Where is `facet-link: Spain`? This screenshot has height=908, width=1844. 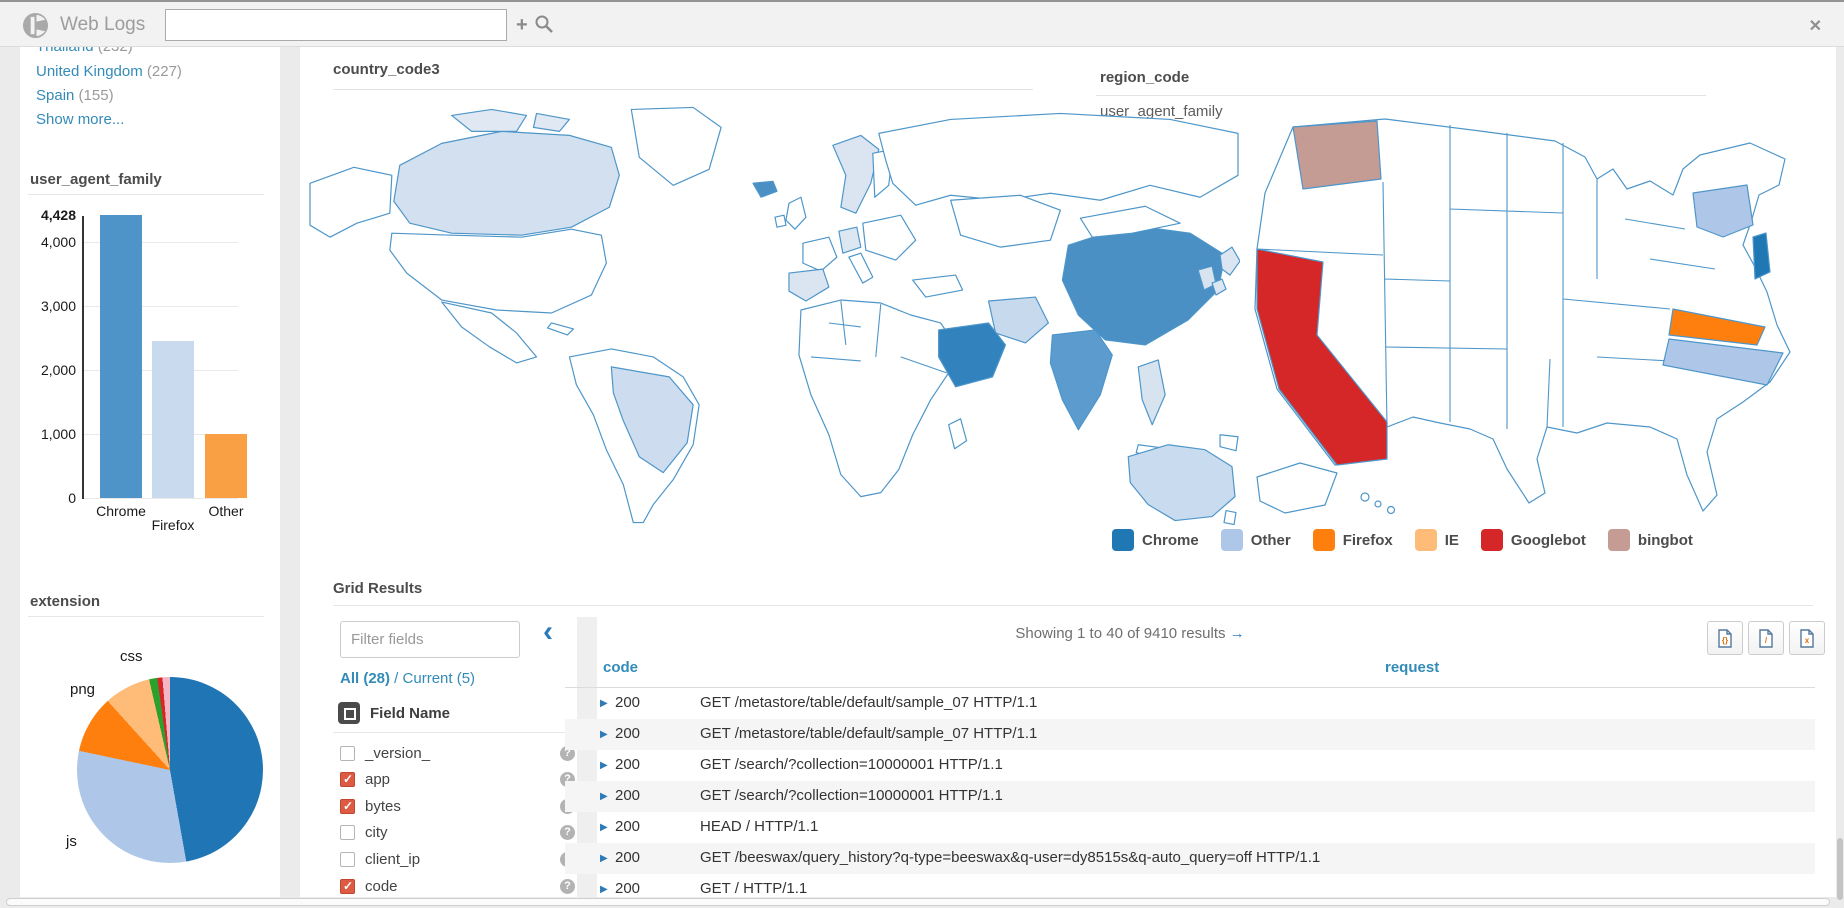 facet-link: Spain is located at coordinates (55, 95).